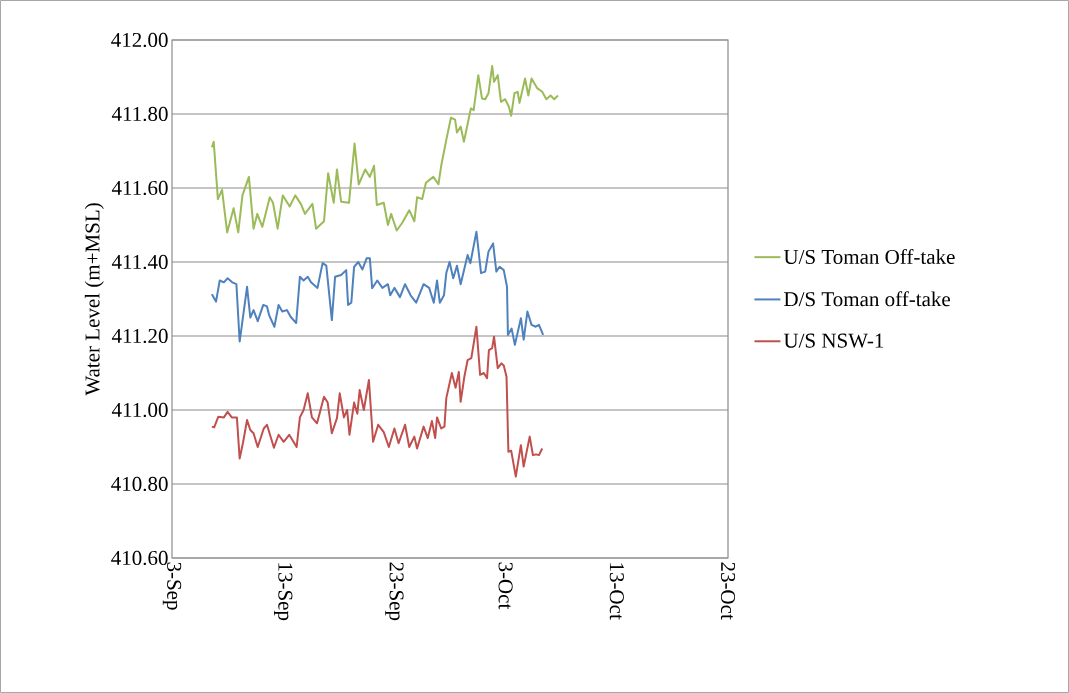  What do you see at coordinates (94, 299) in the screenshot?
I see `y-axis-title: Water Level (m+MSL)` at bounding box center [94, 299].